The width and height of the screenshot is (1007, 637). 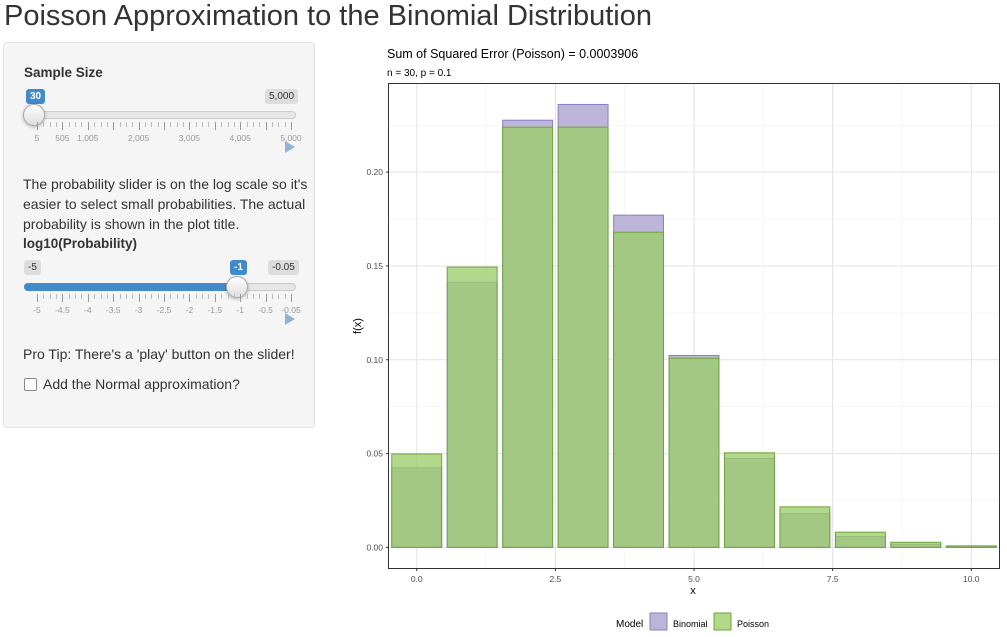 I want to click on probability-slider-handle, so click(x=237, y=287).